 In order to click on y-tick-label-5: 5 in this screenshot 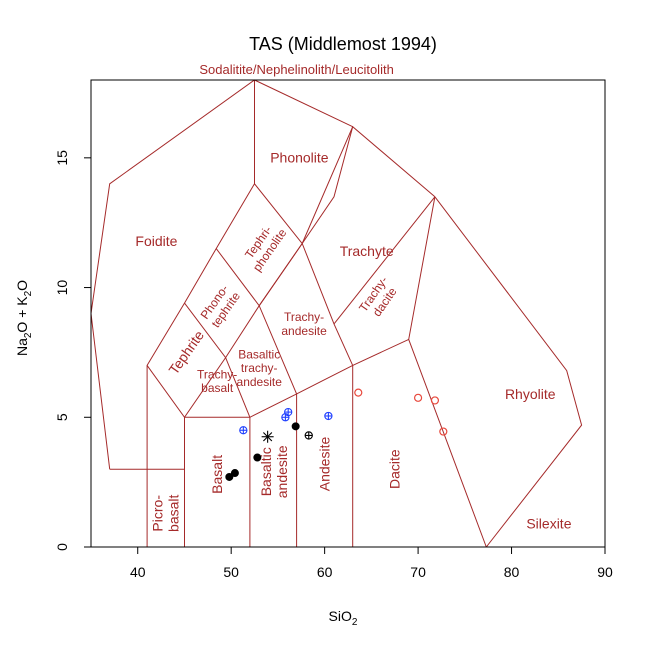, I will do `click(62, 417)`.